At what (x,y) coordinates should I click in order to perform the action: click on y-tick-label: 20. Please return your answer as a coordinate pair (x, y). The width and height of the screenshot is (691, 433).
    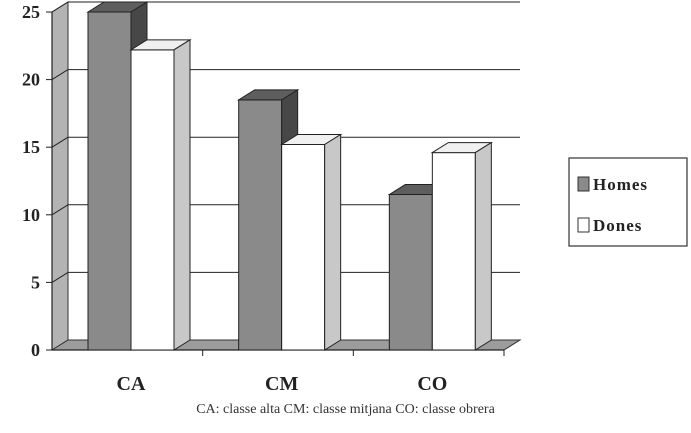
    Looking at the image, I should click on (31, 80).